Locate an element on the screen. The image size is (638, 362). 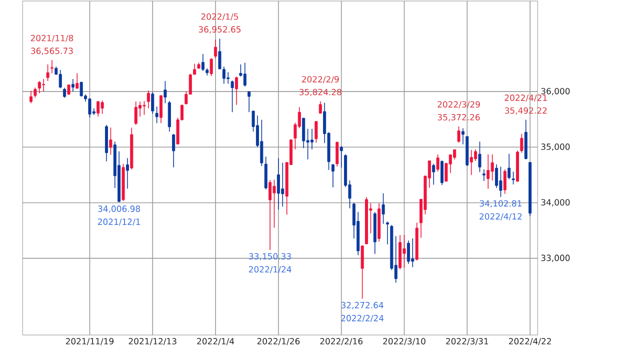
annotation: 2022/3/29 is located at coordinates (459, 104).